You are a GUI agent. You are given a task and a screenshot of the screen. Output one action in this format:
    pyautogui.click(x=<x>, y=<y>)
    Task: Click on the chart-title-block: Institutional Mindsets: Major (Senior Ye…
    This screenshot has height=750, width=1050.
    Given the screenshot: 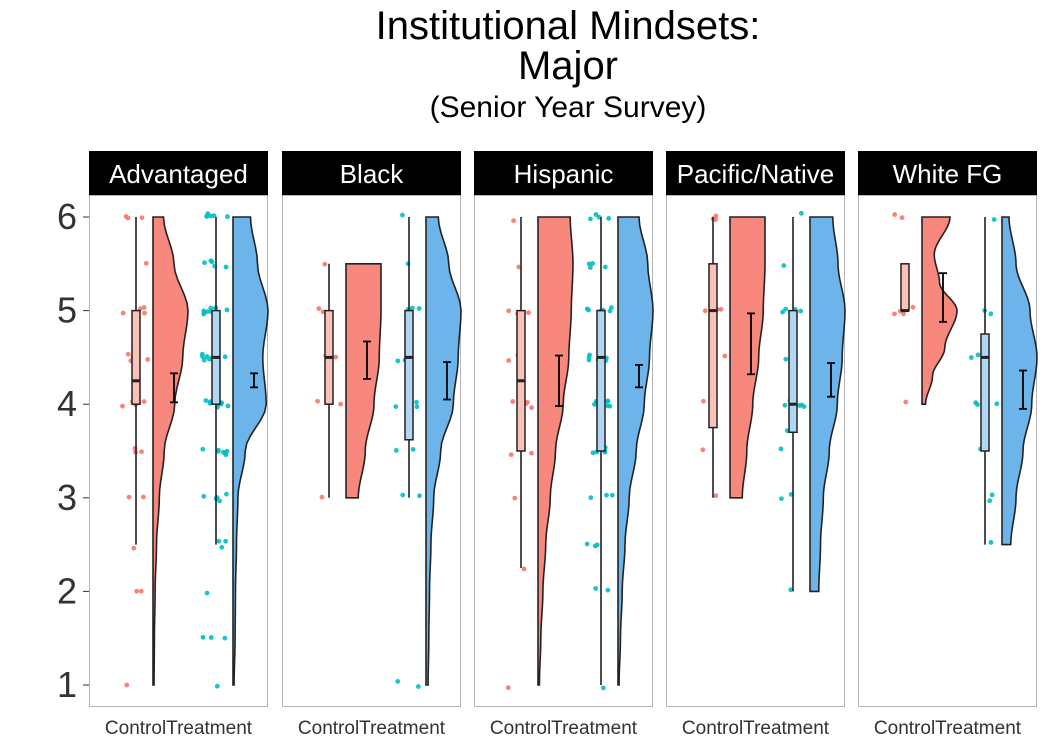 What is the action you would take?
    pyautogui.click(x=568, y=66)
    